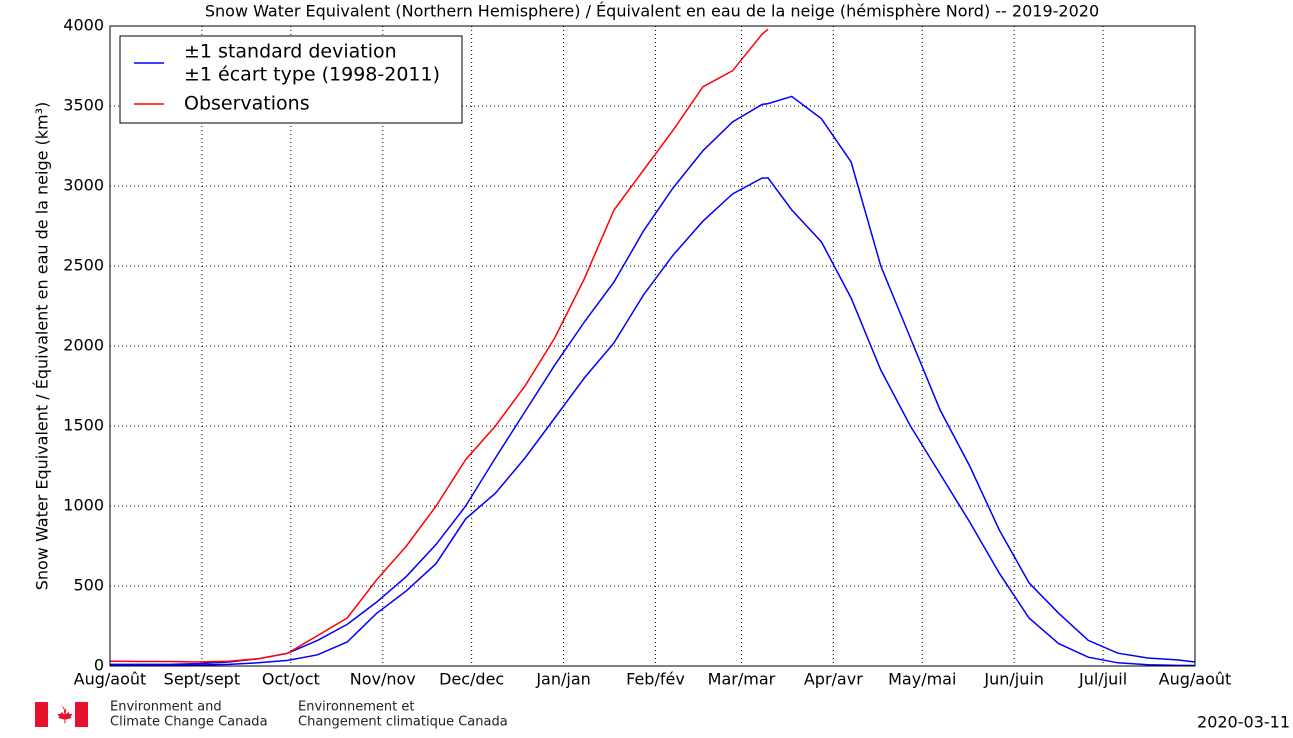  Describe the element at coordinates (83, 505) in the screenshot. I see `y-tick-label: 1000` at that location.